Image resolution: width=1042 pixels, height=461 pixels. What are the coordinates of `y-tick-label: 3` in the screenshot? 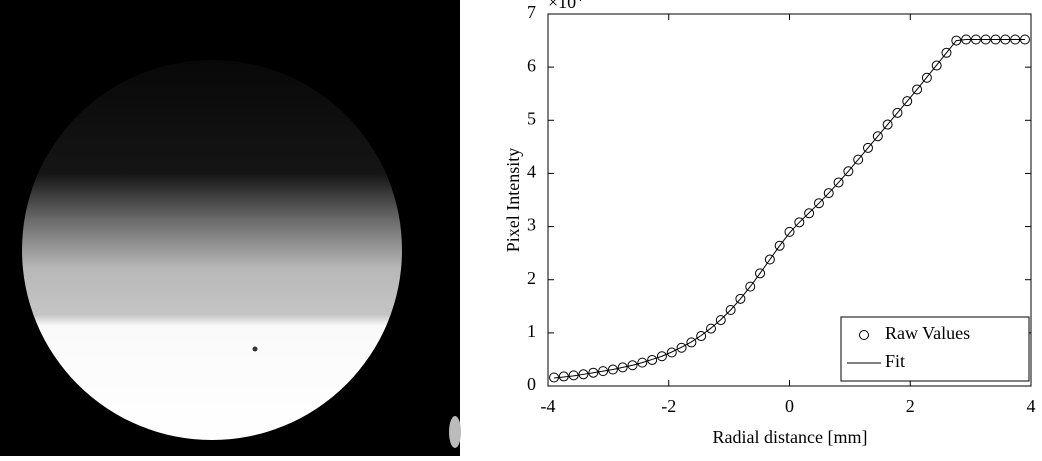 It's located at (531, 225).